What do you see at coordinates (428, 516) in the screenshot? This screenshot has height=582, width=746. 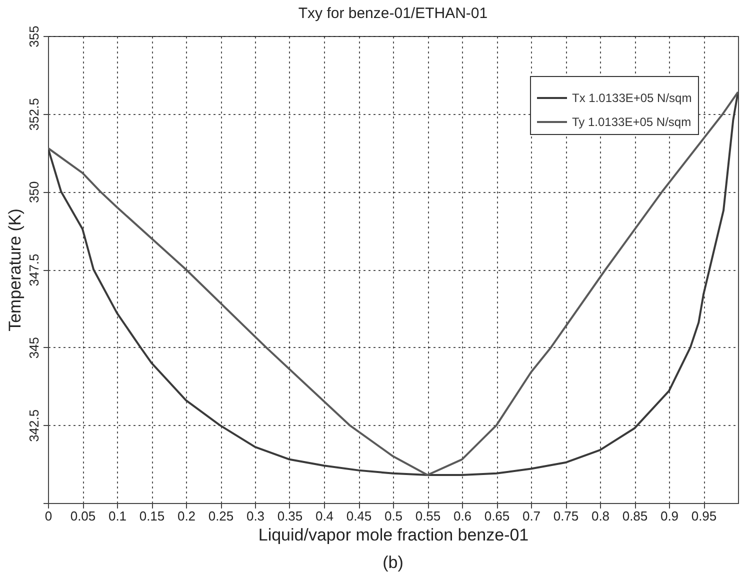 I see `x-tick-label: 0.55` at bounding box center [428, 516].